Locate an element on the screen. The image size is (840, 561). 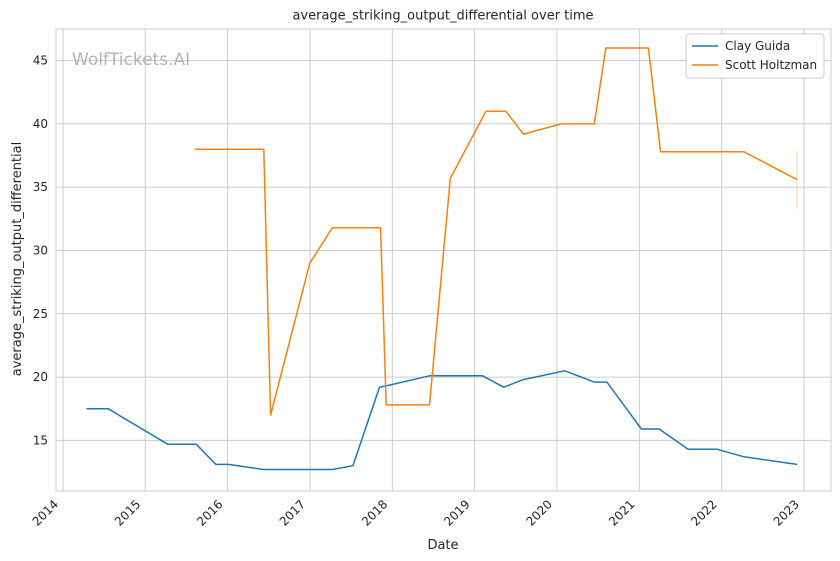
legend-box is located at coordinates (755, 56).